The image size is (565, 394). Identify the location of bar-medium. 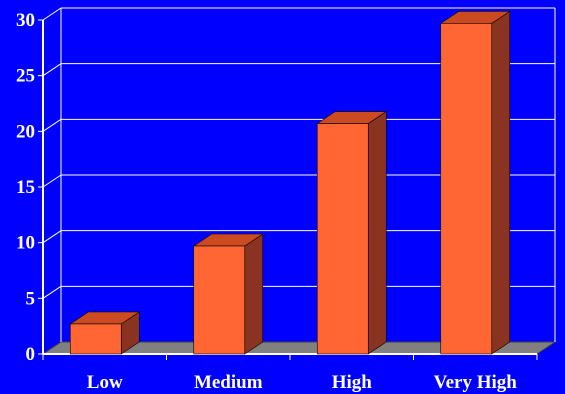
(228, 294).